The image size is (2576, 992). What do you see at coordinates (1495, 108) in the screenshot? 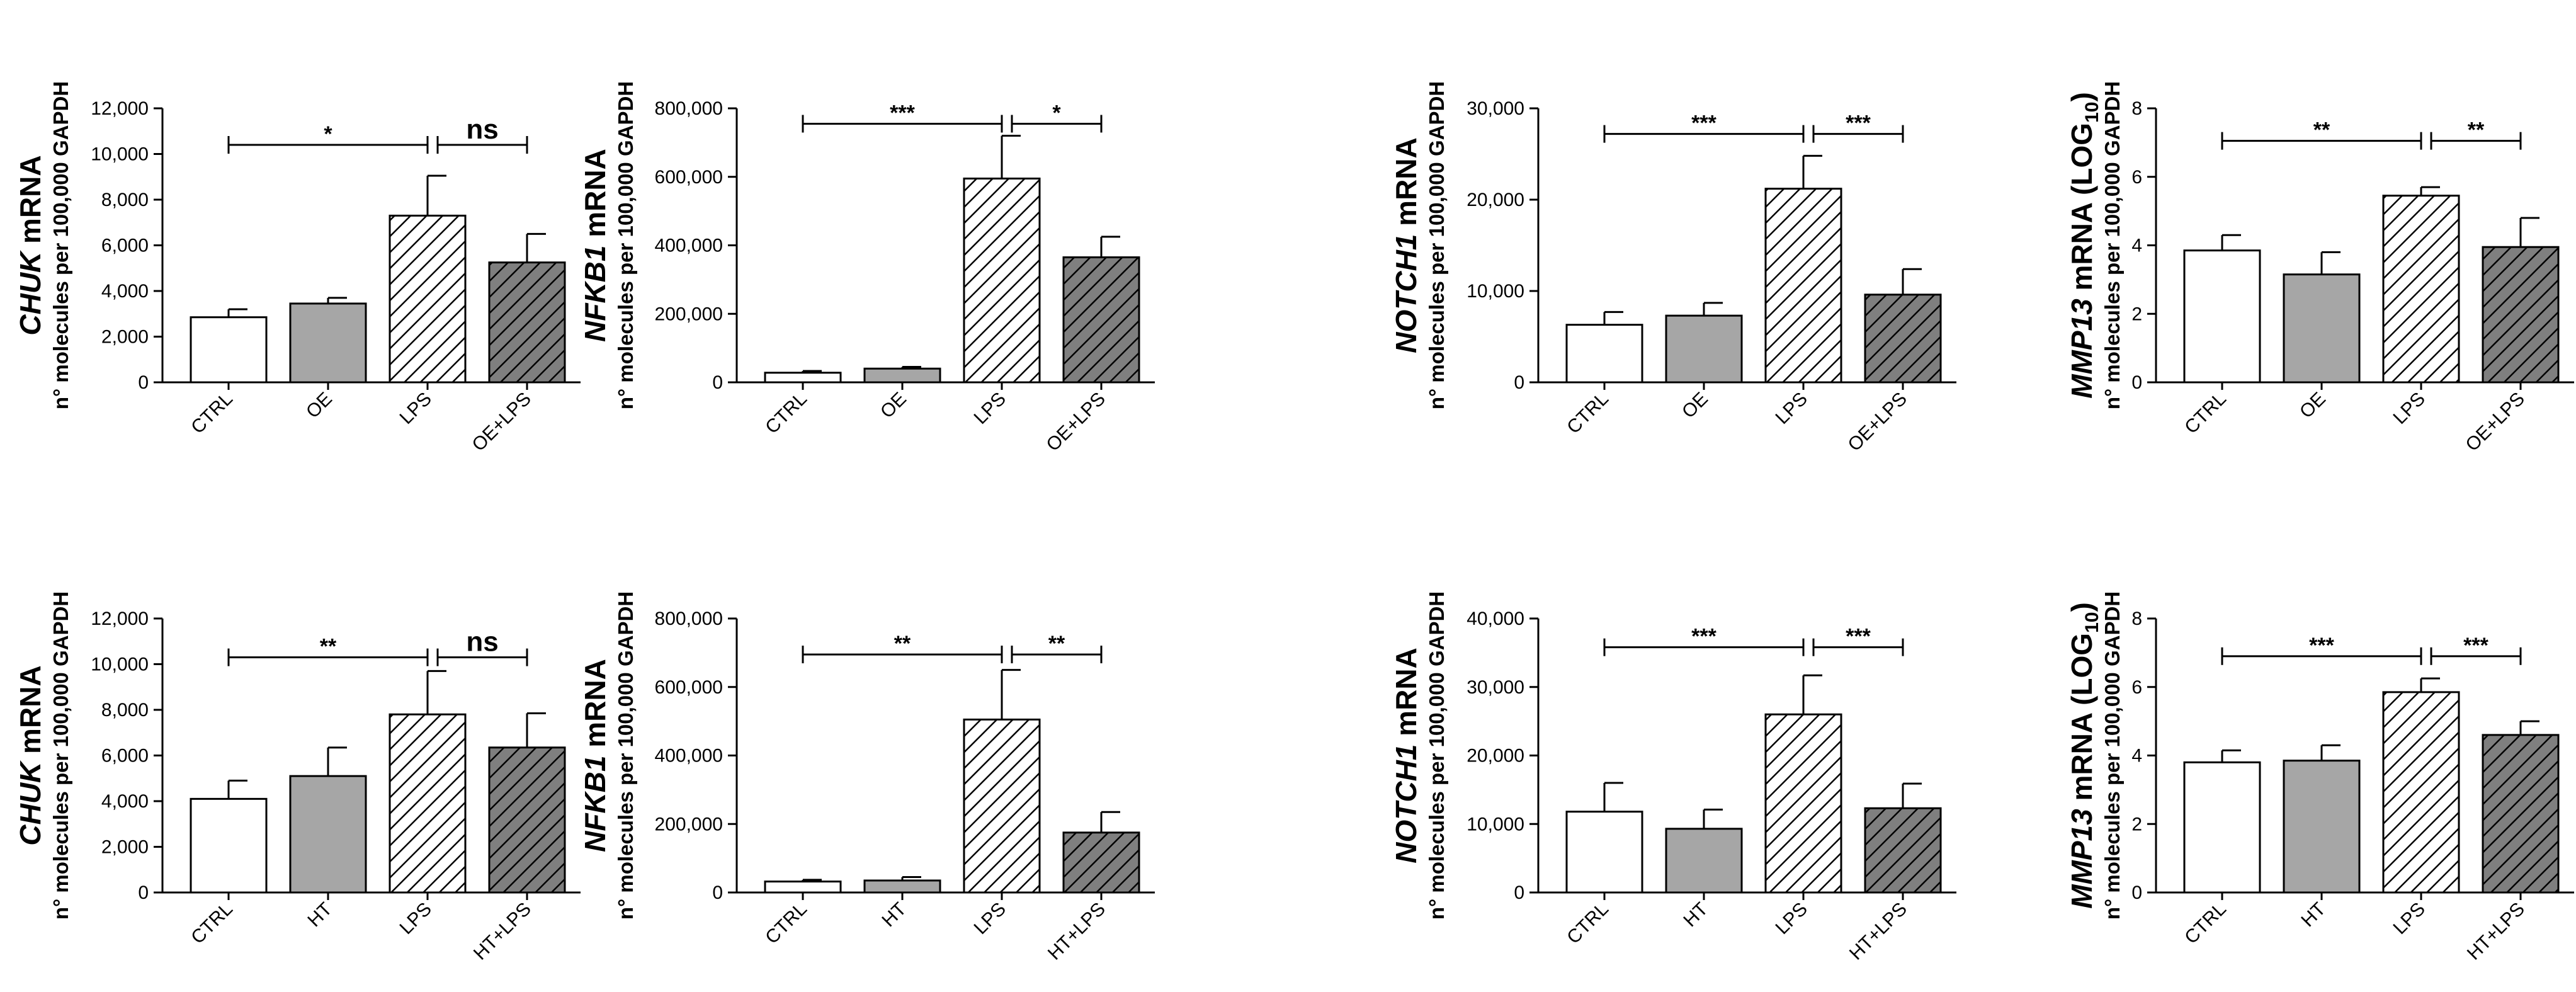
I see `y-tick-label: 30,000` at bounding box center [1495, 108].